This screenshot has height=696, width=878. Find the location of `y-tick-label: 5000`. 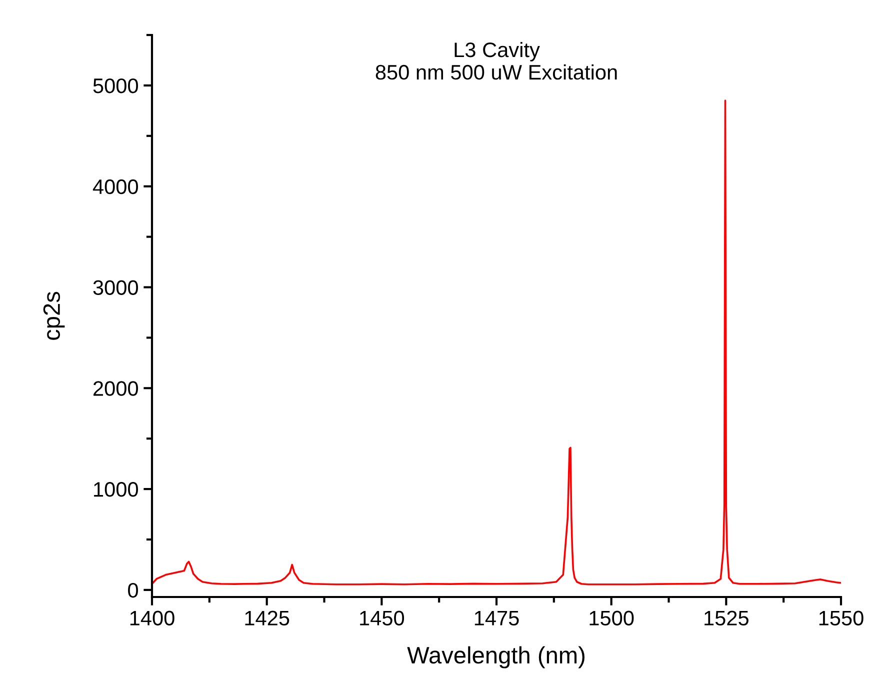

y-tick-label: 5000 is located at coordinates (115, 86).